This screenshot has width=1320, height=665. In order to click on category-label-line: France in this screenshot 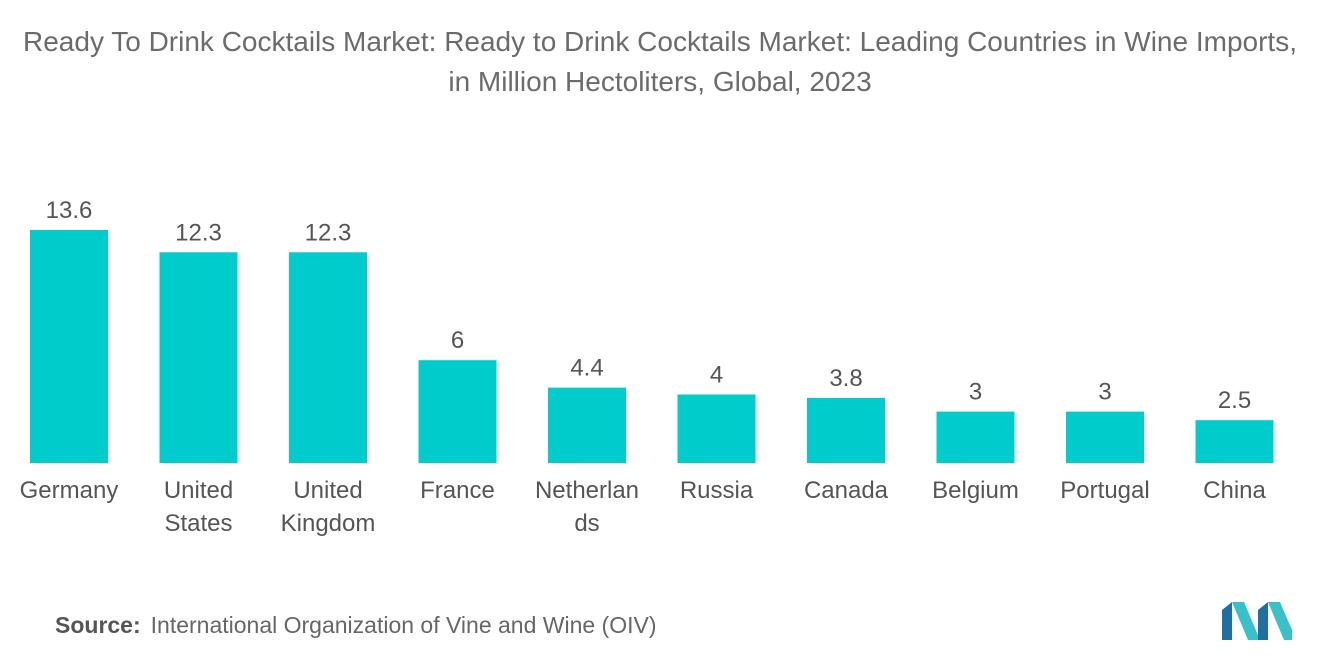, I will do `click(457, 490)`.